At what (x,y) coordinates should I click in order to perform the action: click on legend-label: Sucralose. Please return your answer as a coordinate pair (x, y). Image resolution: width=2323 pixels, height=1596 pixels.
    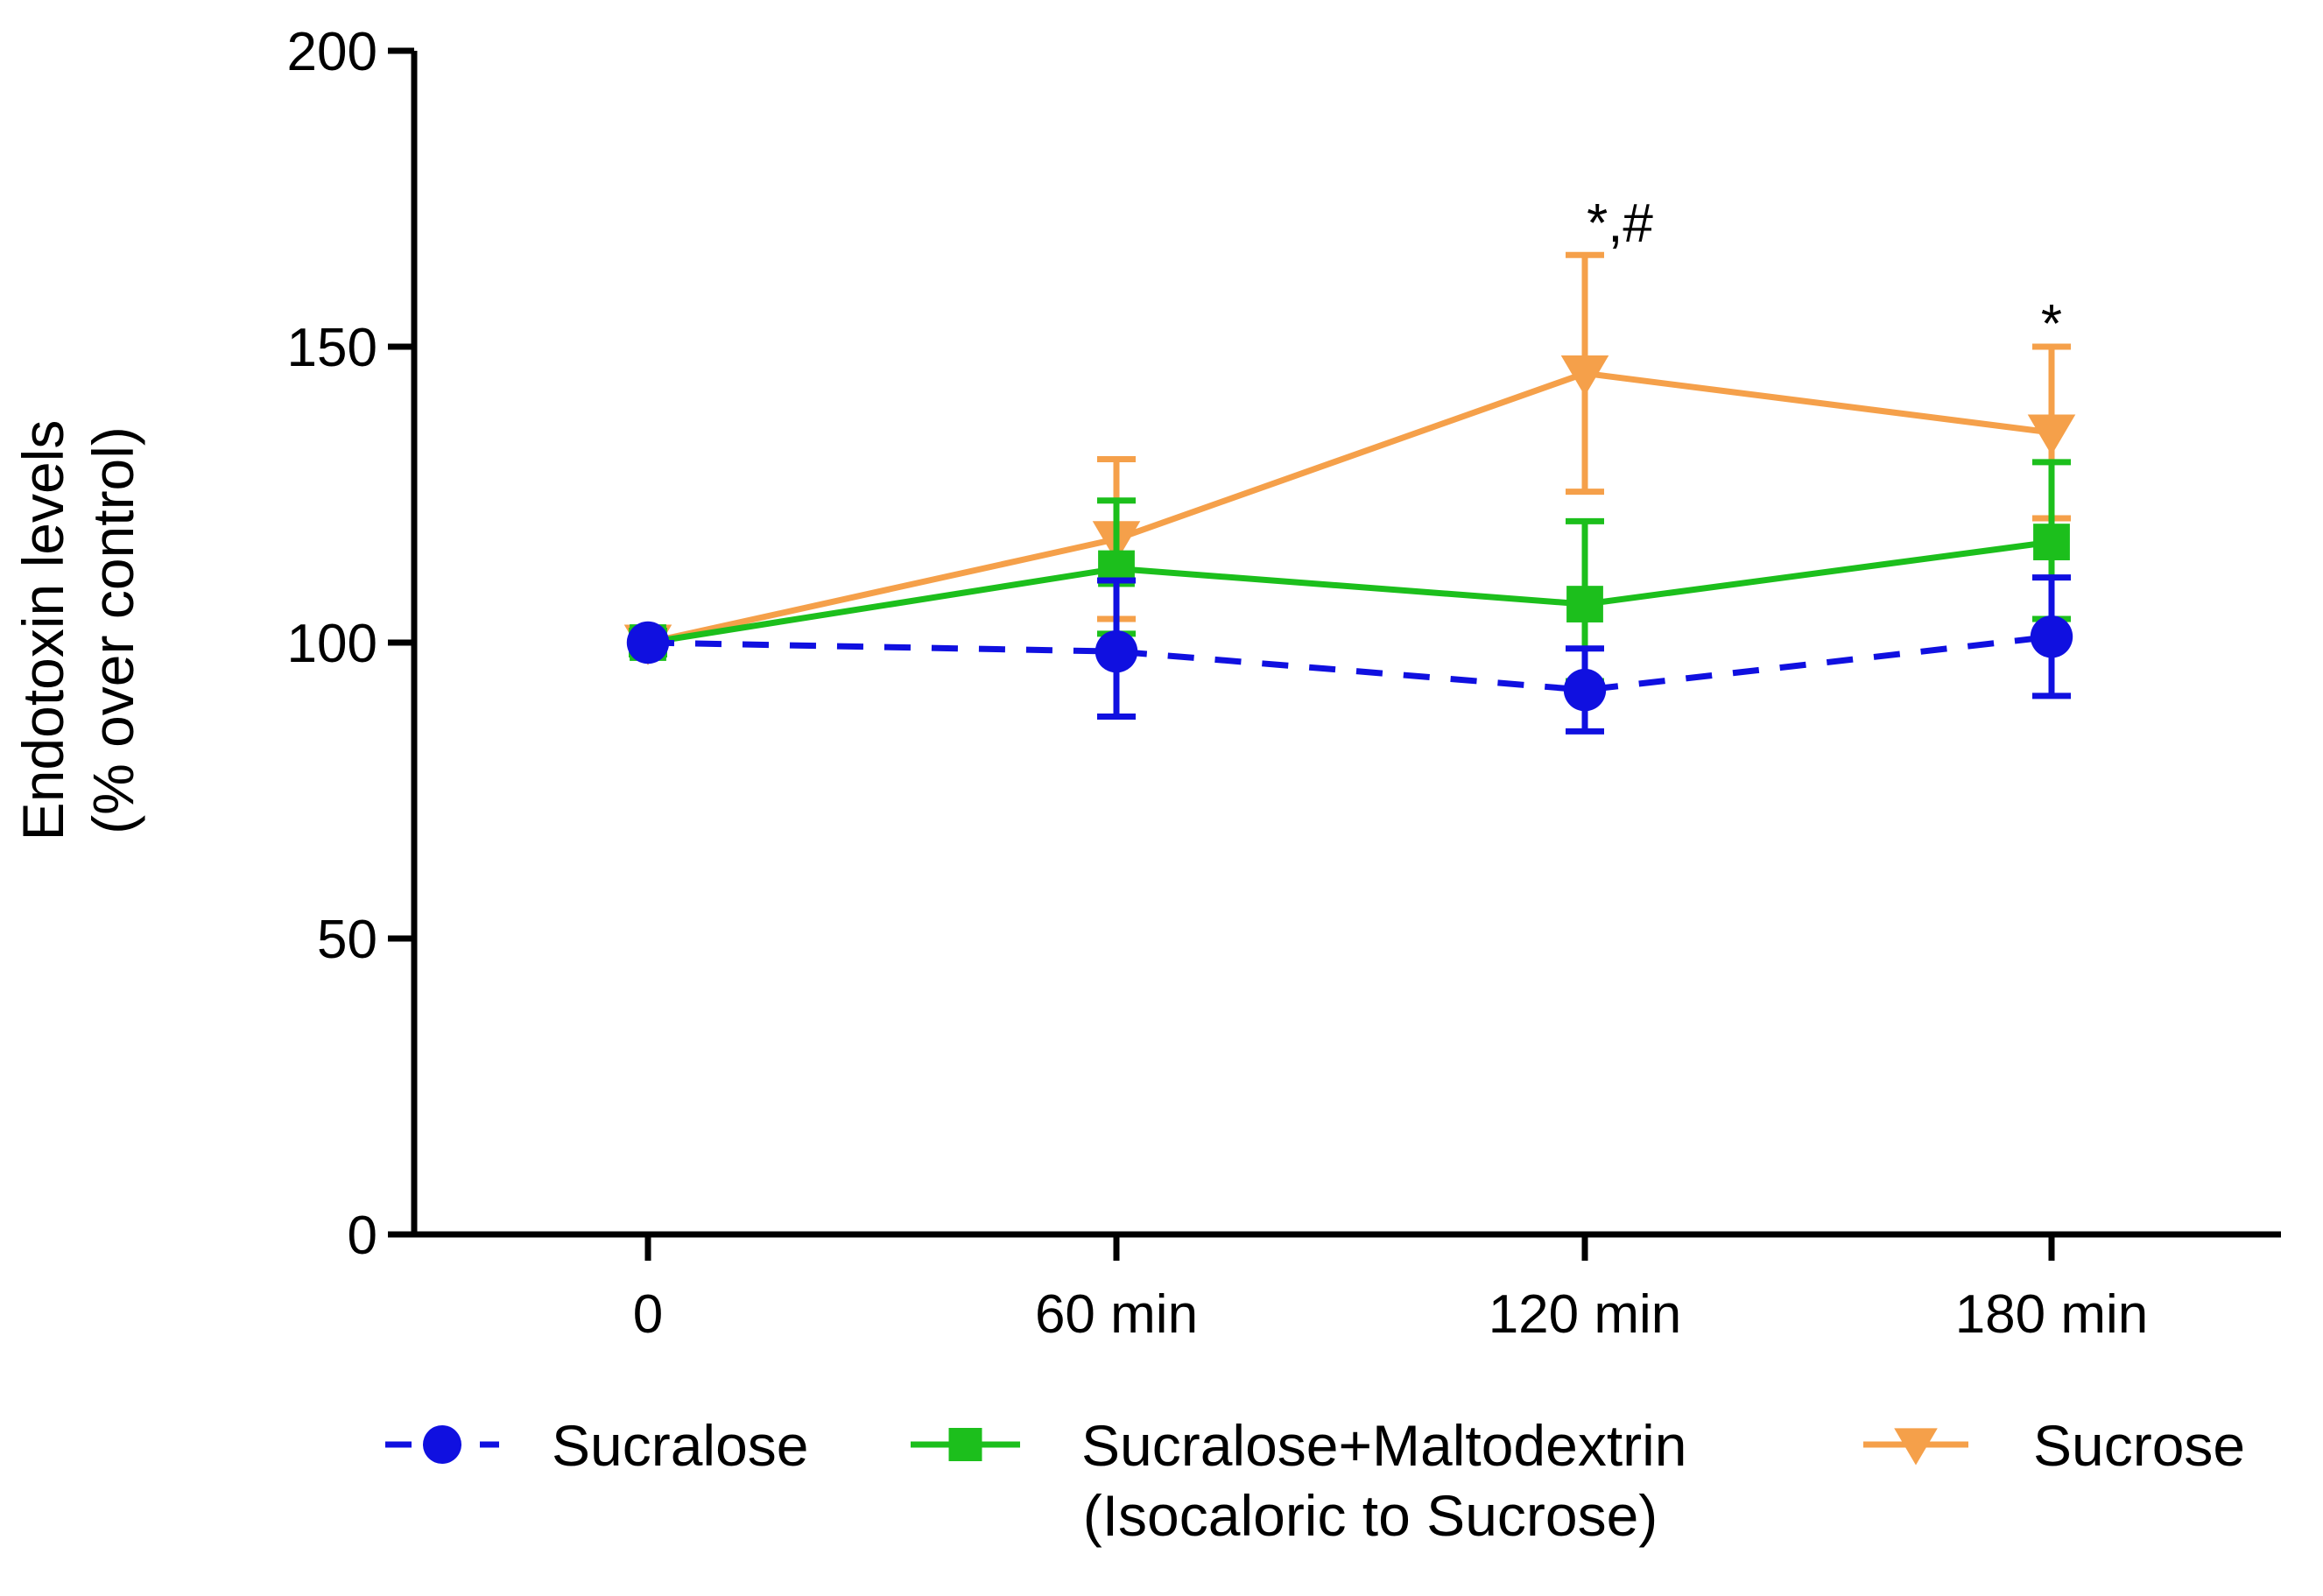
    Looking at the image, I should click on (680, 1445).